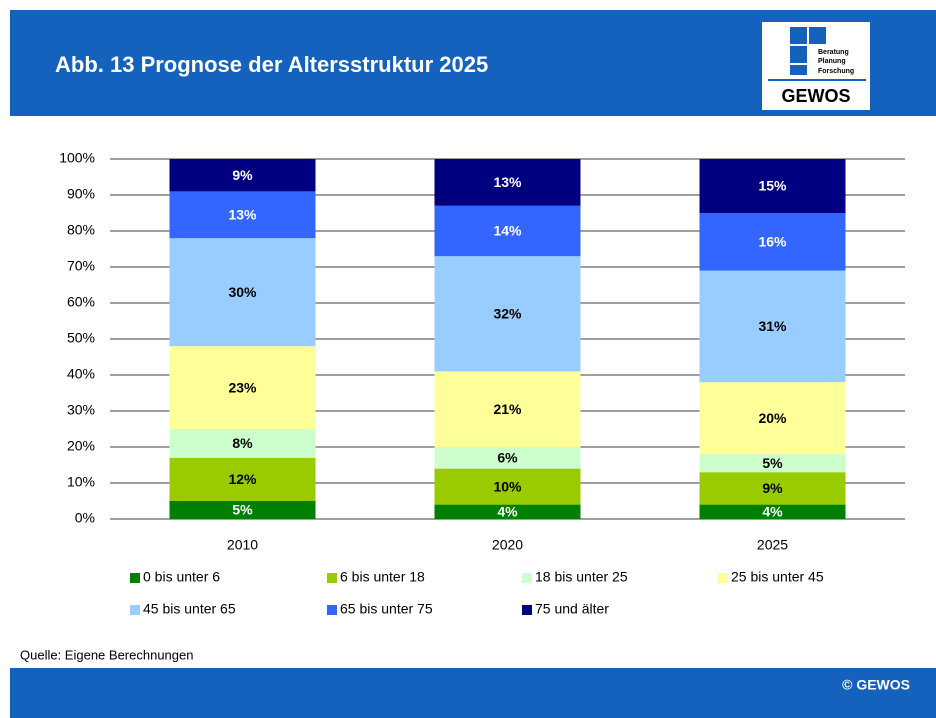  I want to click on data-label: 23%, so click(242, 387).